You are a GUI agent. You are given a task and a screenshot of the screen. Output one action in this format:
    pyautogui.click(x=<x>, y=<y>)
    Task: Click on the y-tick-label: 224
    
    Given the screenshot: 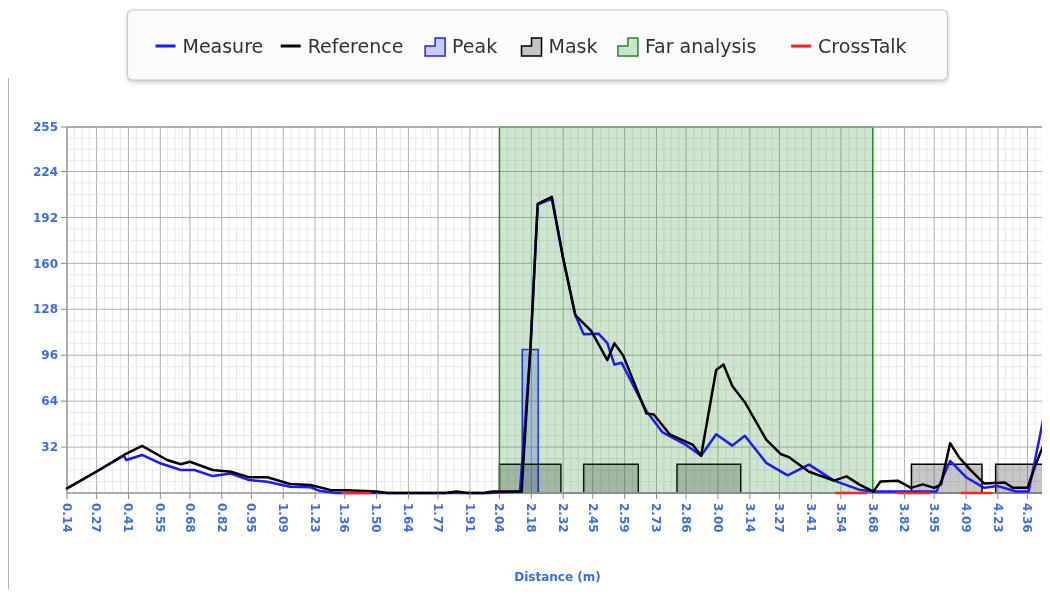 What is the action you would take?
    pyautogui.click(x=45, y=171)
    